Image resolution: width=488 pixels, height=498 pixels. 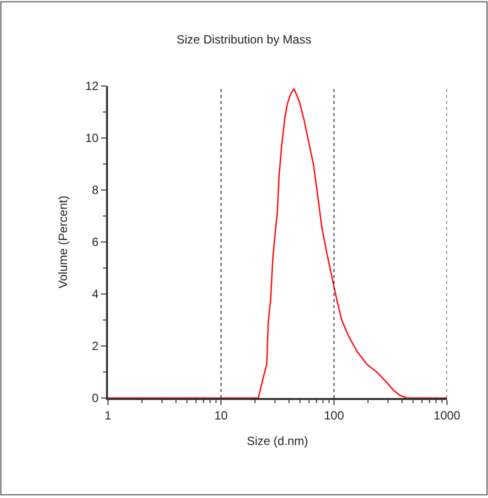 I want to click on y-tick-label: 0, so click(x=95, y=398).